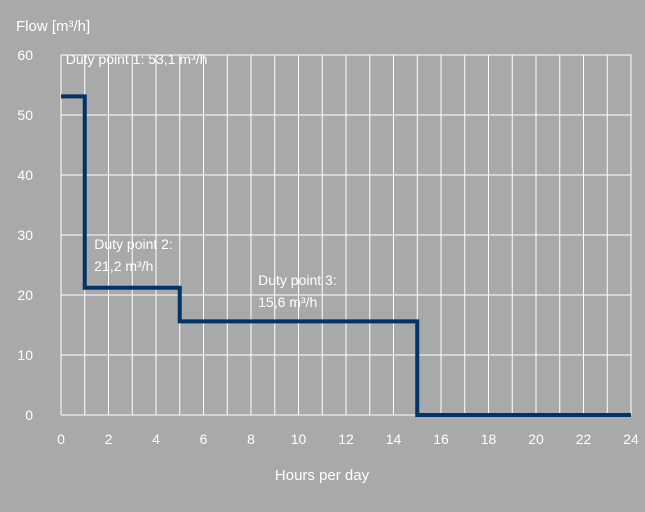  Describe the element at coordinates (61, 439) in the screenshot. I see `x-tick-label: 0` at that location.